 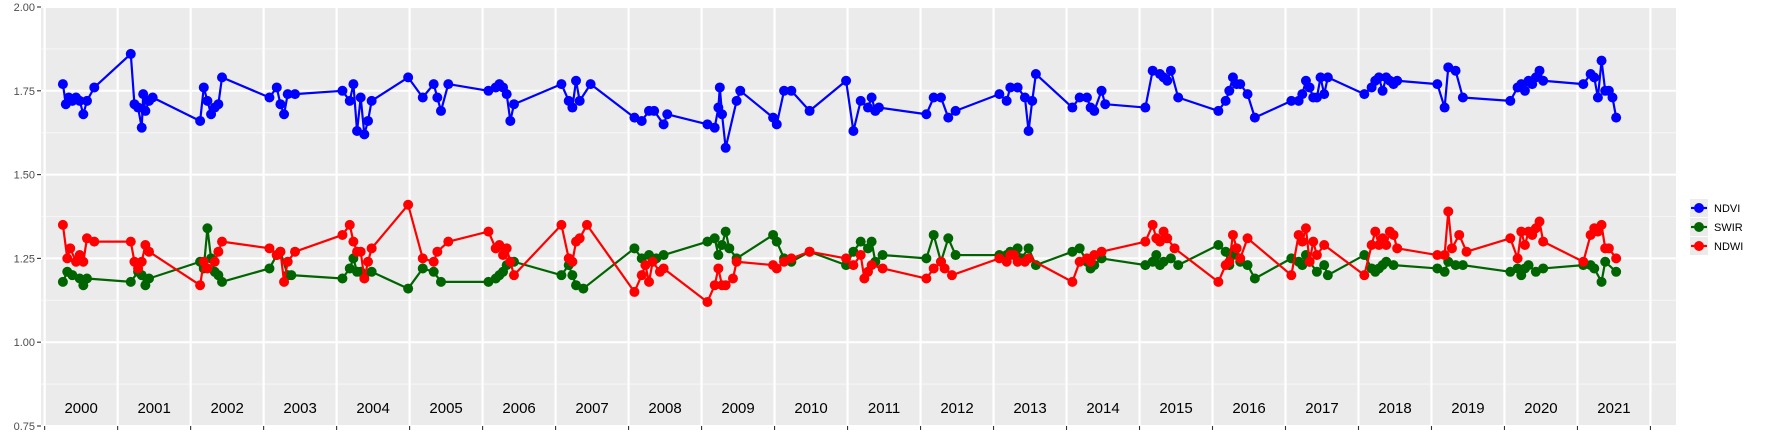 What do you see at coordinates (518, 408) in the screenshot?
I see `year-label: 2006` at bounding box center [518, 408].